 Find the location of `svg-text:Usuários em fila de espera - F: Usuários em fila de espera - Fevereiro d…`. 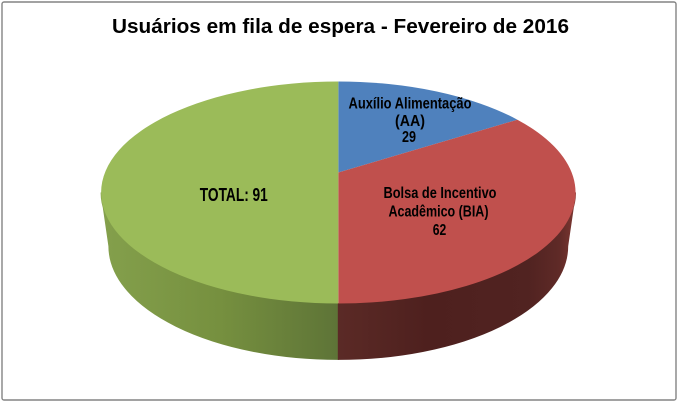

svg-text:Usuários em fila de espera - F: Usuários em fila de espera - Fevereiro d… is located at coordinates (340, 27).